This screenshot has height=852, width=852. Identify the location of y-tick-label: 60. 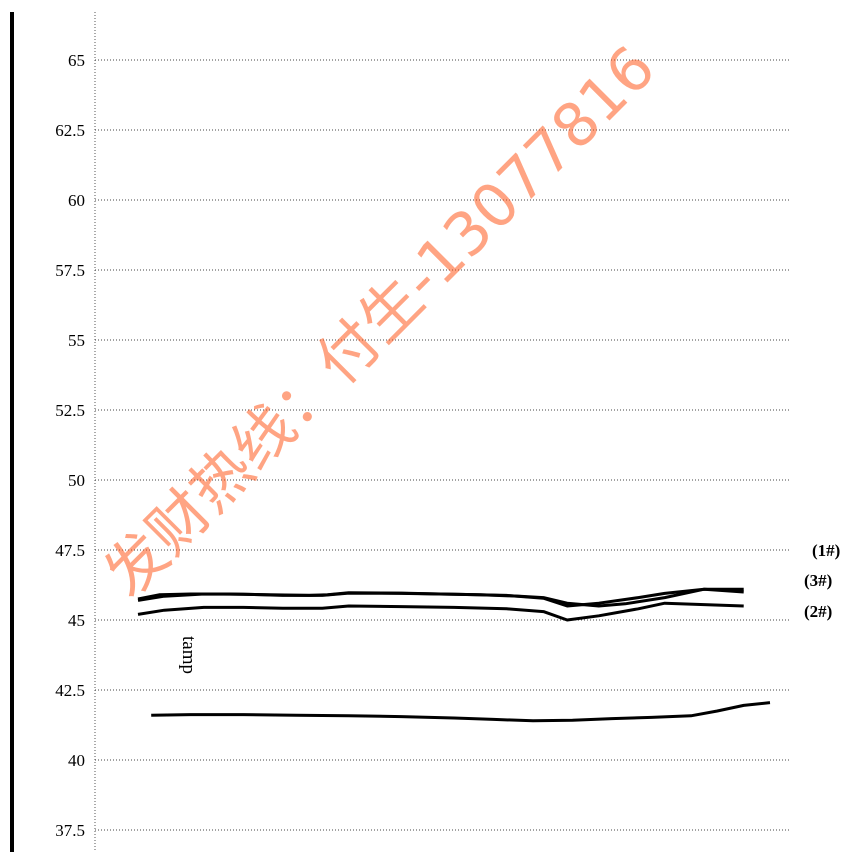
(76, 200).